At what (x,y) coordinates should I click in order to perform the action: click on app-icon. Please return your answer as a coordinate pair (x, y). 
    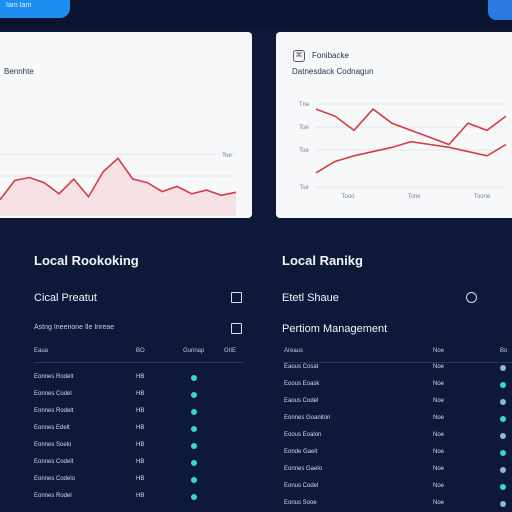
    Looking at the image, I should click on (500, 10).